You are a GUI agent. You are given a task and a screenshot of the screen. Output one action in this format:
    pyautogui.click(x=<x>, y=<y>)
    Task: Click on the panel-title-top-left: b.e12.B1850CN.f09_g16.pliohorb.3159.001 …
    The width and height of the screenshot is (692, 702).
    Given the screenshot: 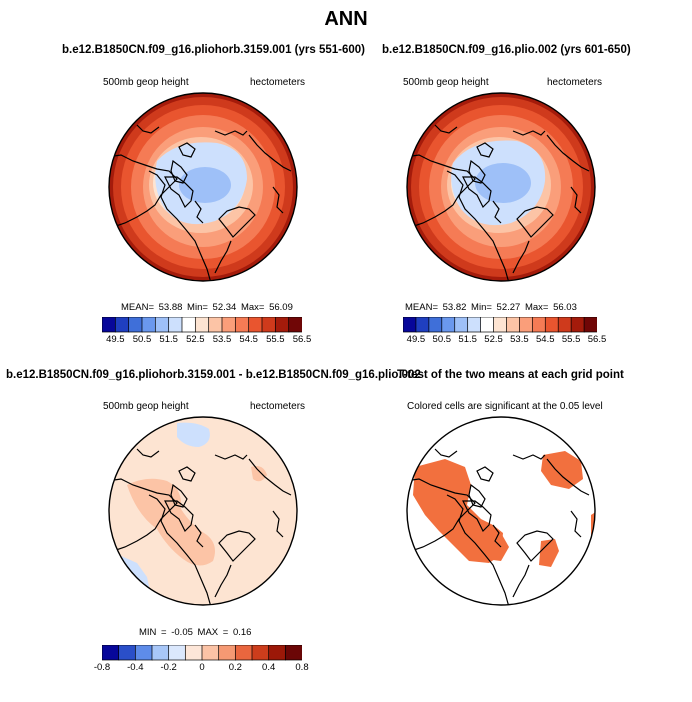 What is the action you would take?
    pyautogui.click(x=213, y=50)
    